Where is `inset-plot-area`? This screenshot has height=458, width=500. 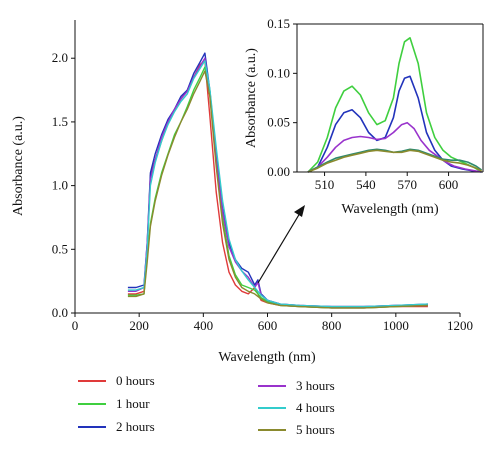 inset-plot-area is located at coordinates (395, 104).